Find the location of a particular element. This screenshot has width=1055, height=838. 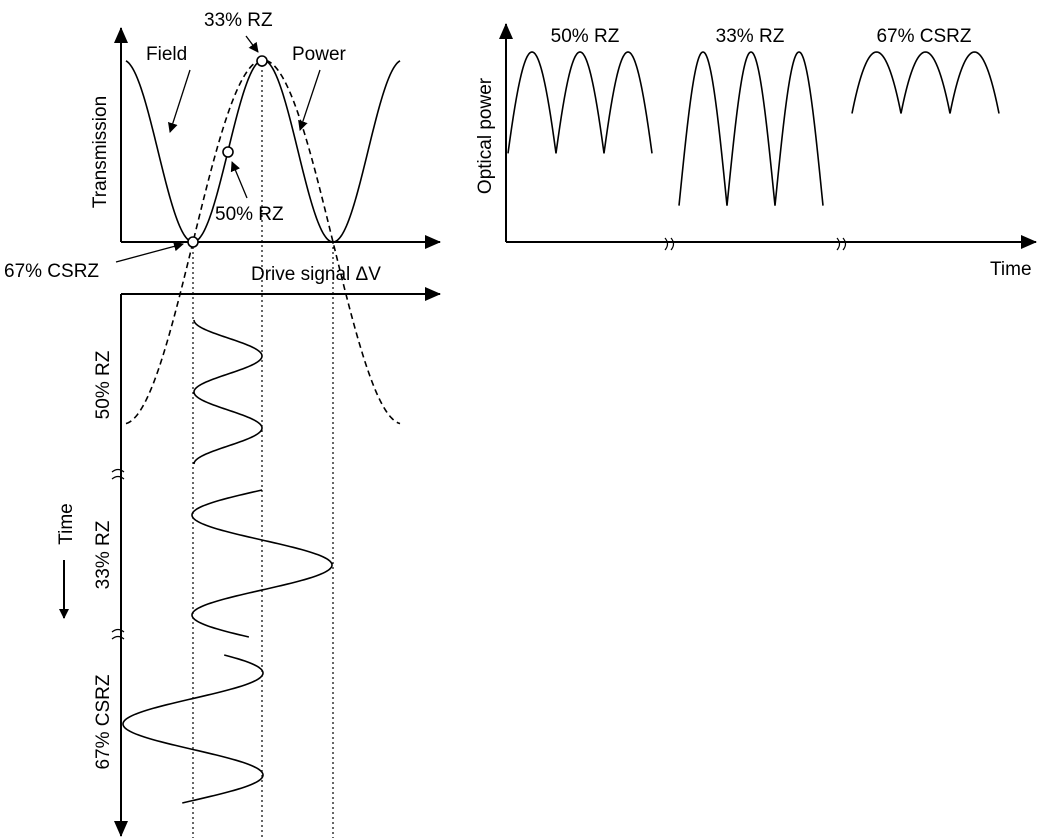

drive-waveform-33-rz is located at coordinates (262, 563).